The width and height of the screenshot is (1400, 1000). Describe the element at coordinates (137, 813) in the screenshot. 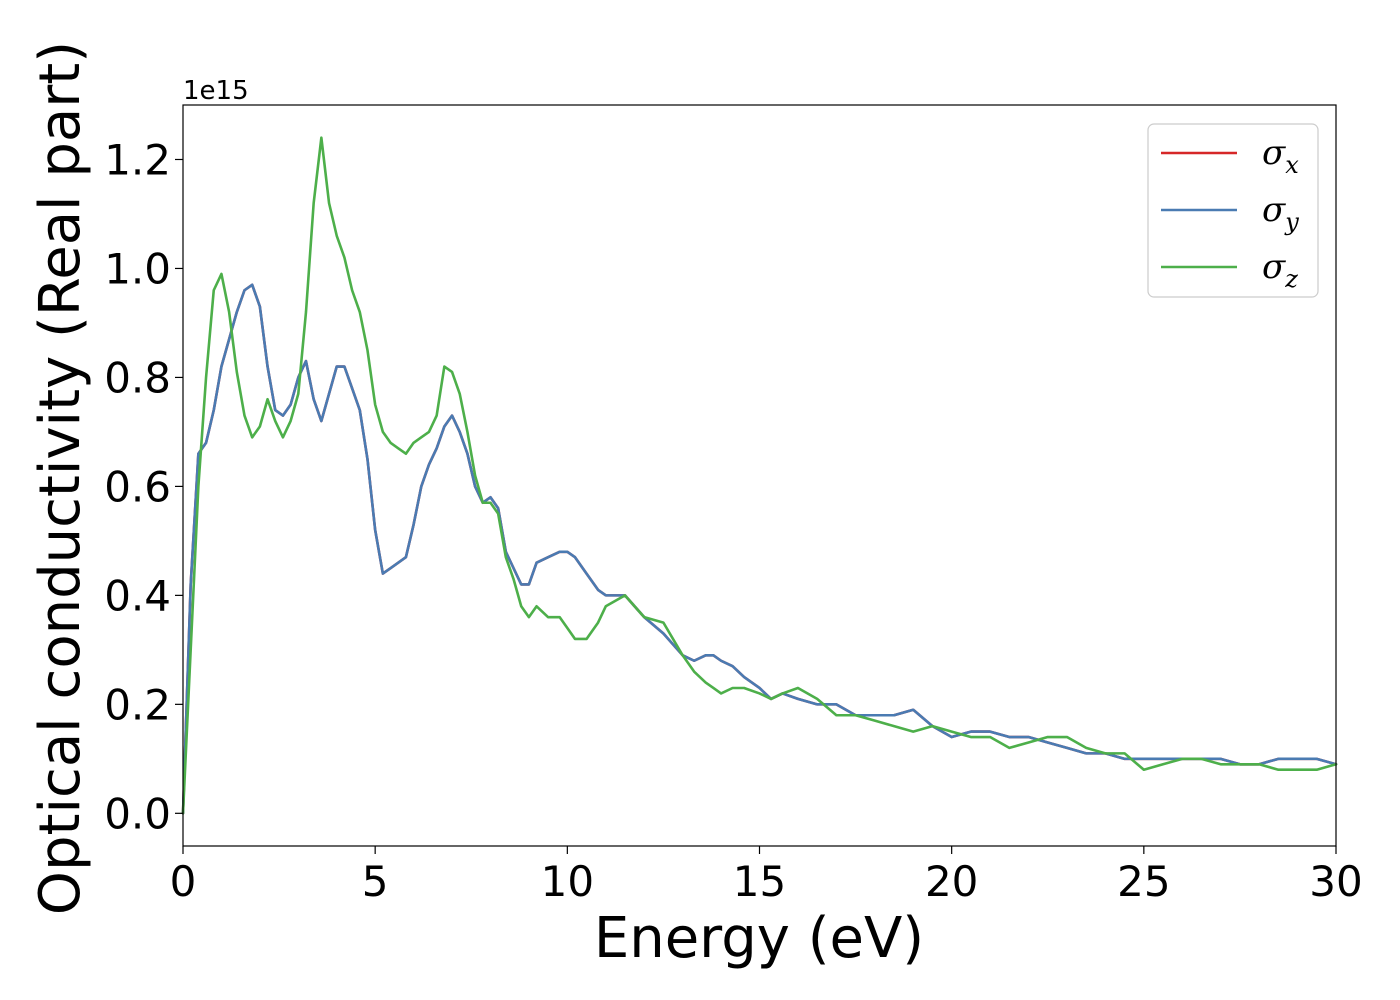

I see `y-tick-label: 0.0` at that location.